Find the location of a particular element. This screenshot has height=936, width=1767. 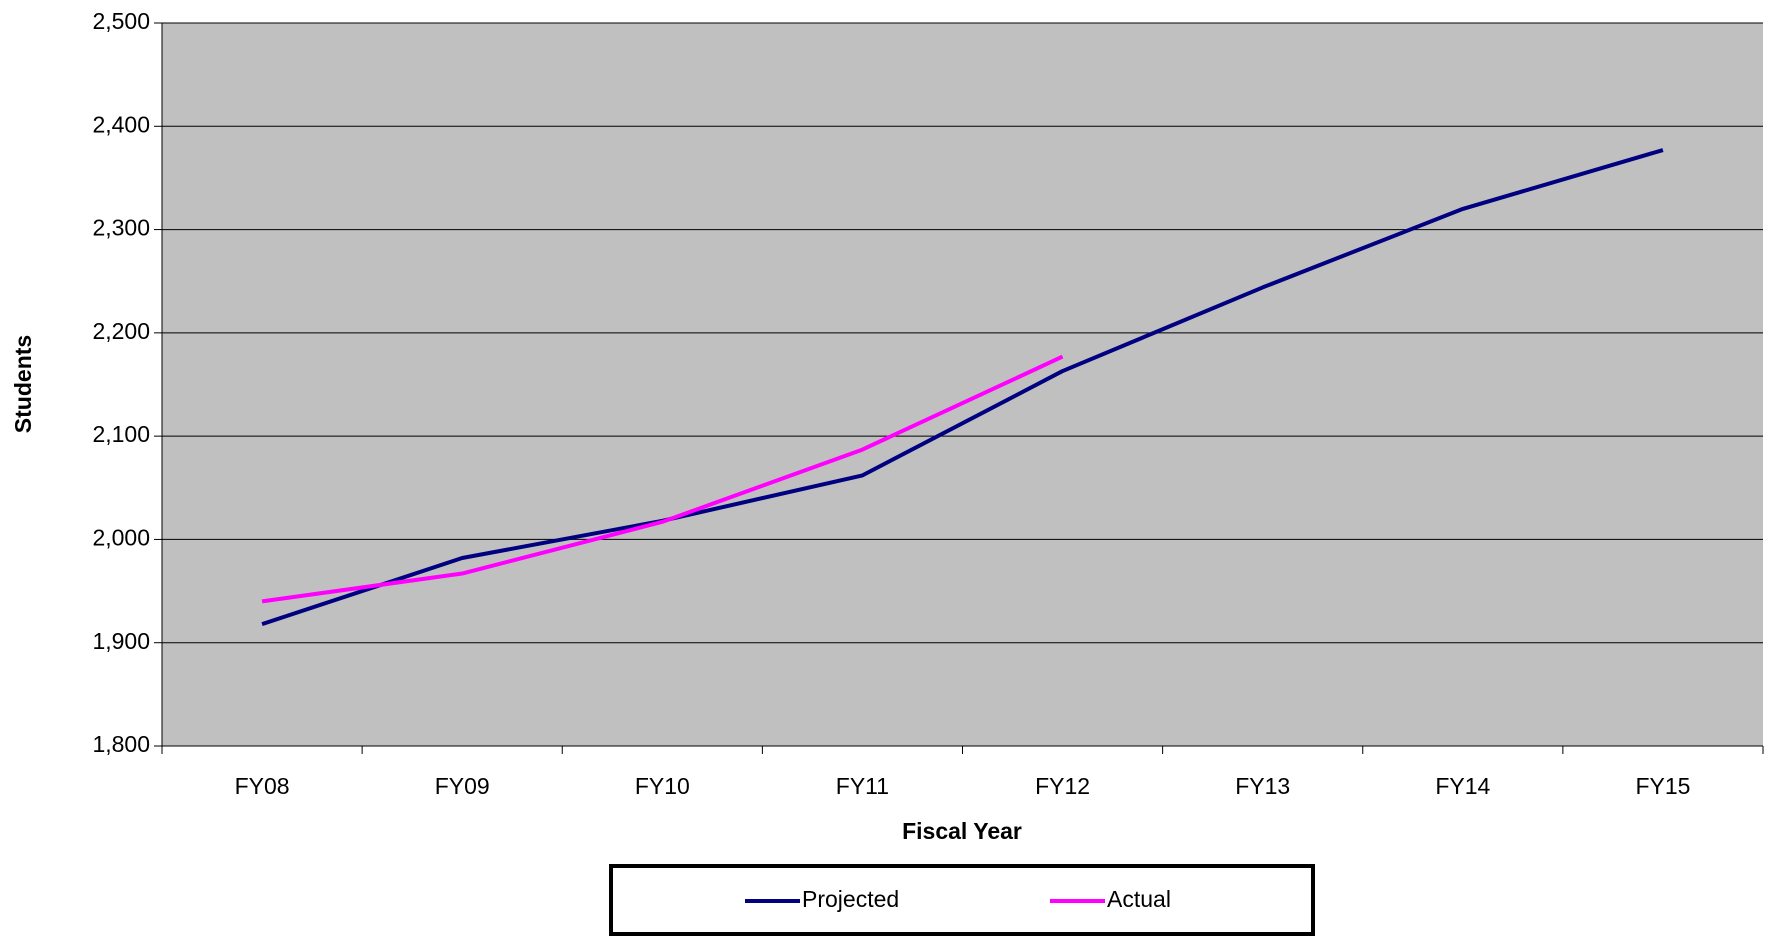

x-tick-label: FY13 is located at coordinates (1262, 786).